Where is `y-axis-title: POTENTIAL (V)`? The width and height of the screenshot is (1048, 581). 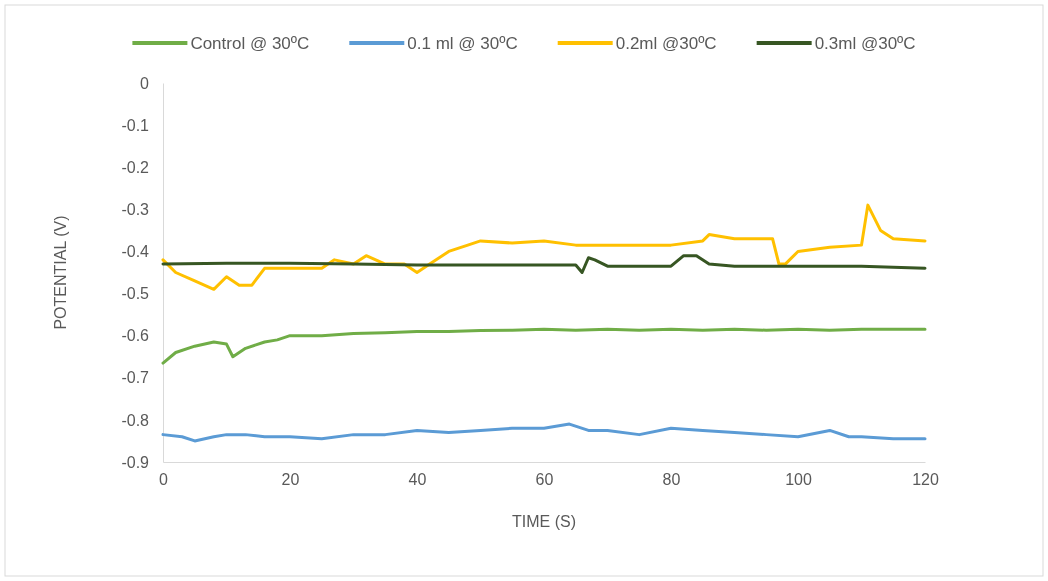
y-axis-title: POTENTIAL (V) is located at coordinates (60, 272).